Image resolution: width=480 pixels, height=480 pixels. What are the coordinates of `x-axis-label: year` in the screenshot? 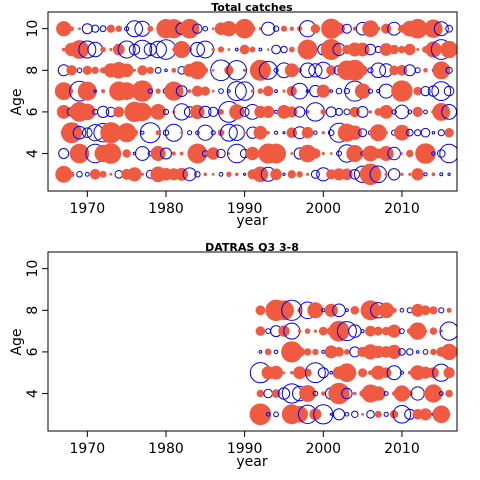 It's located at (251, 462).